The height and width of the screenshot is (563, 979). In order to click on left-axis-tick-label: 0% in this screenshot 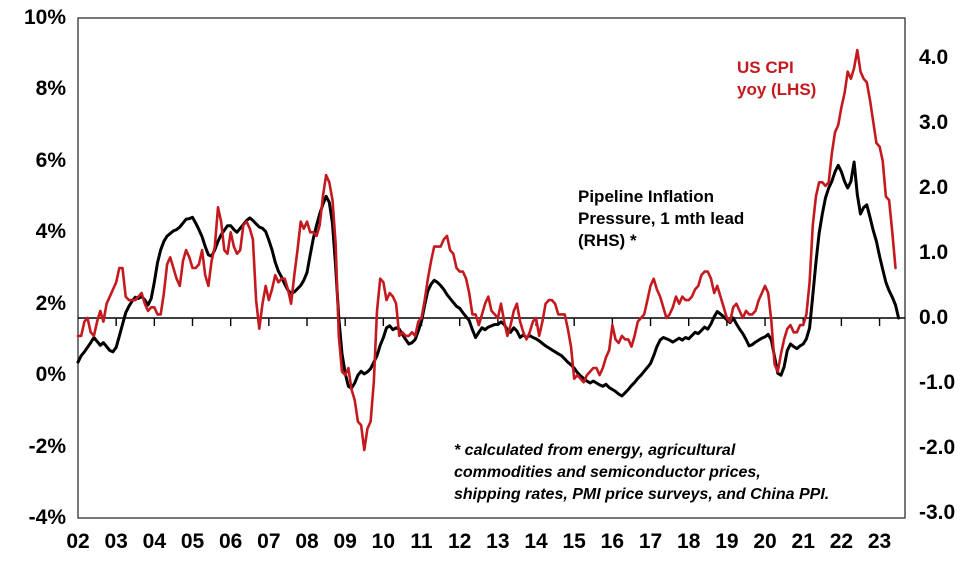, I will do `click(50, 375)`.